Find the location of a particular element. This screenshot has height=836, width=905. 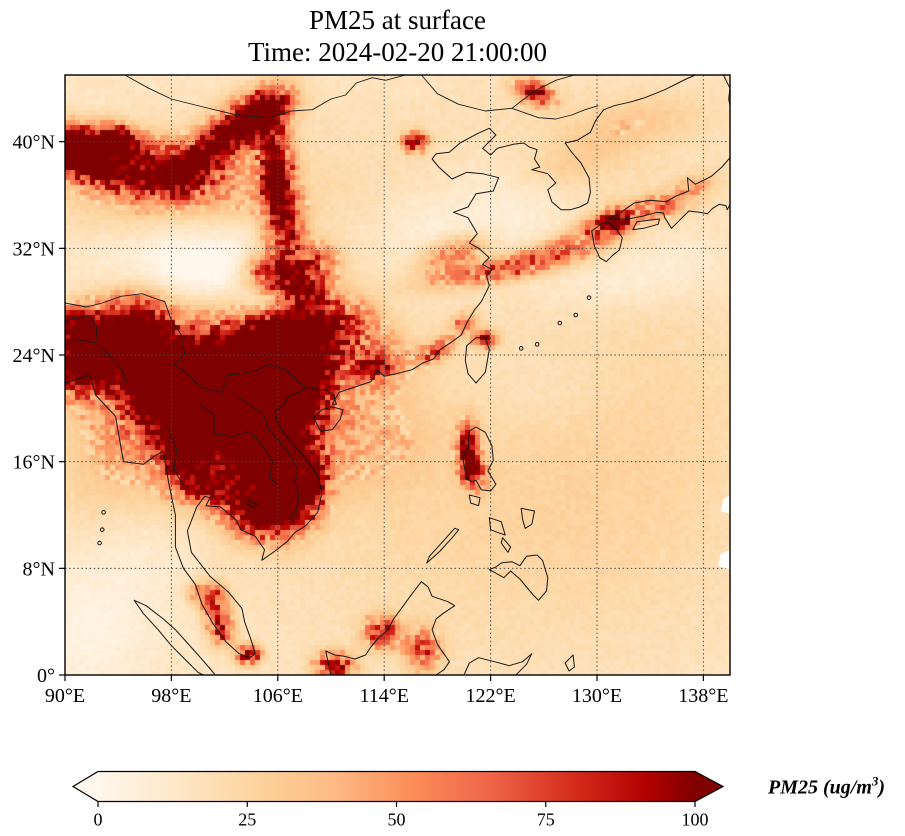

x-tick-label-1: 98°E is located at coordinates (171, 696).